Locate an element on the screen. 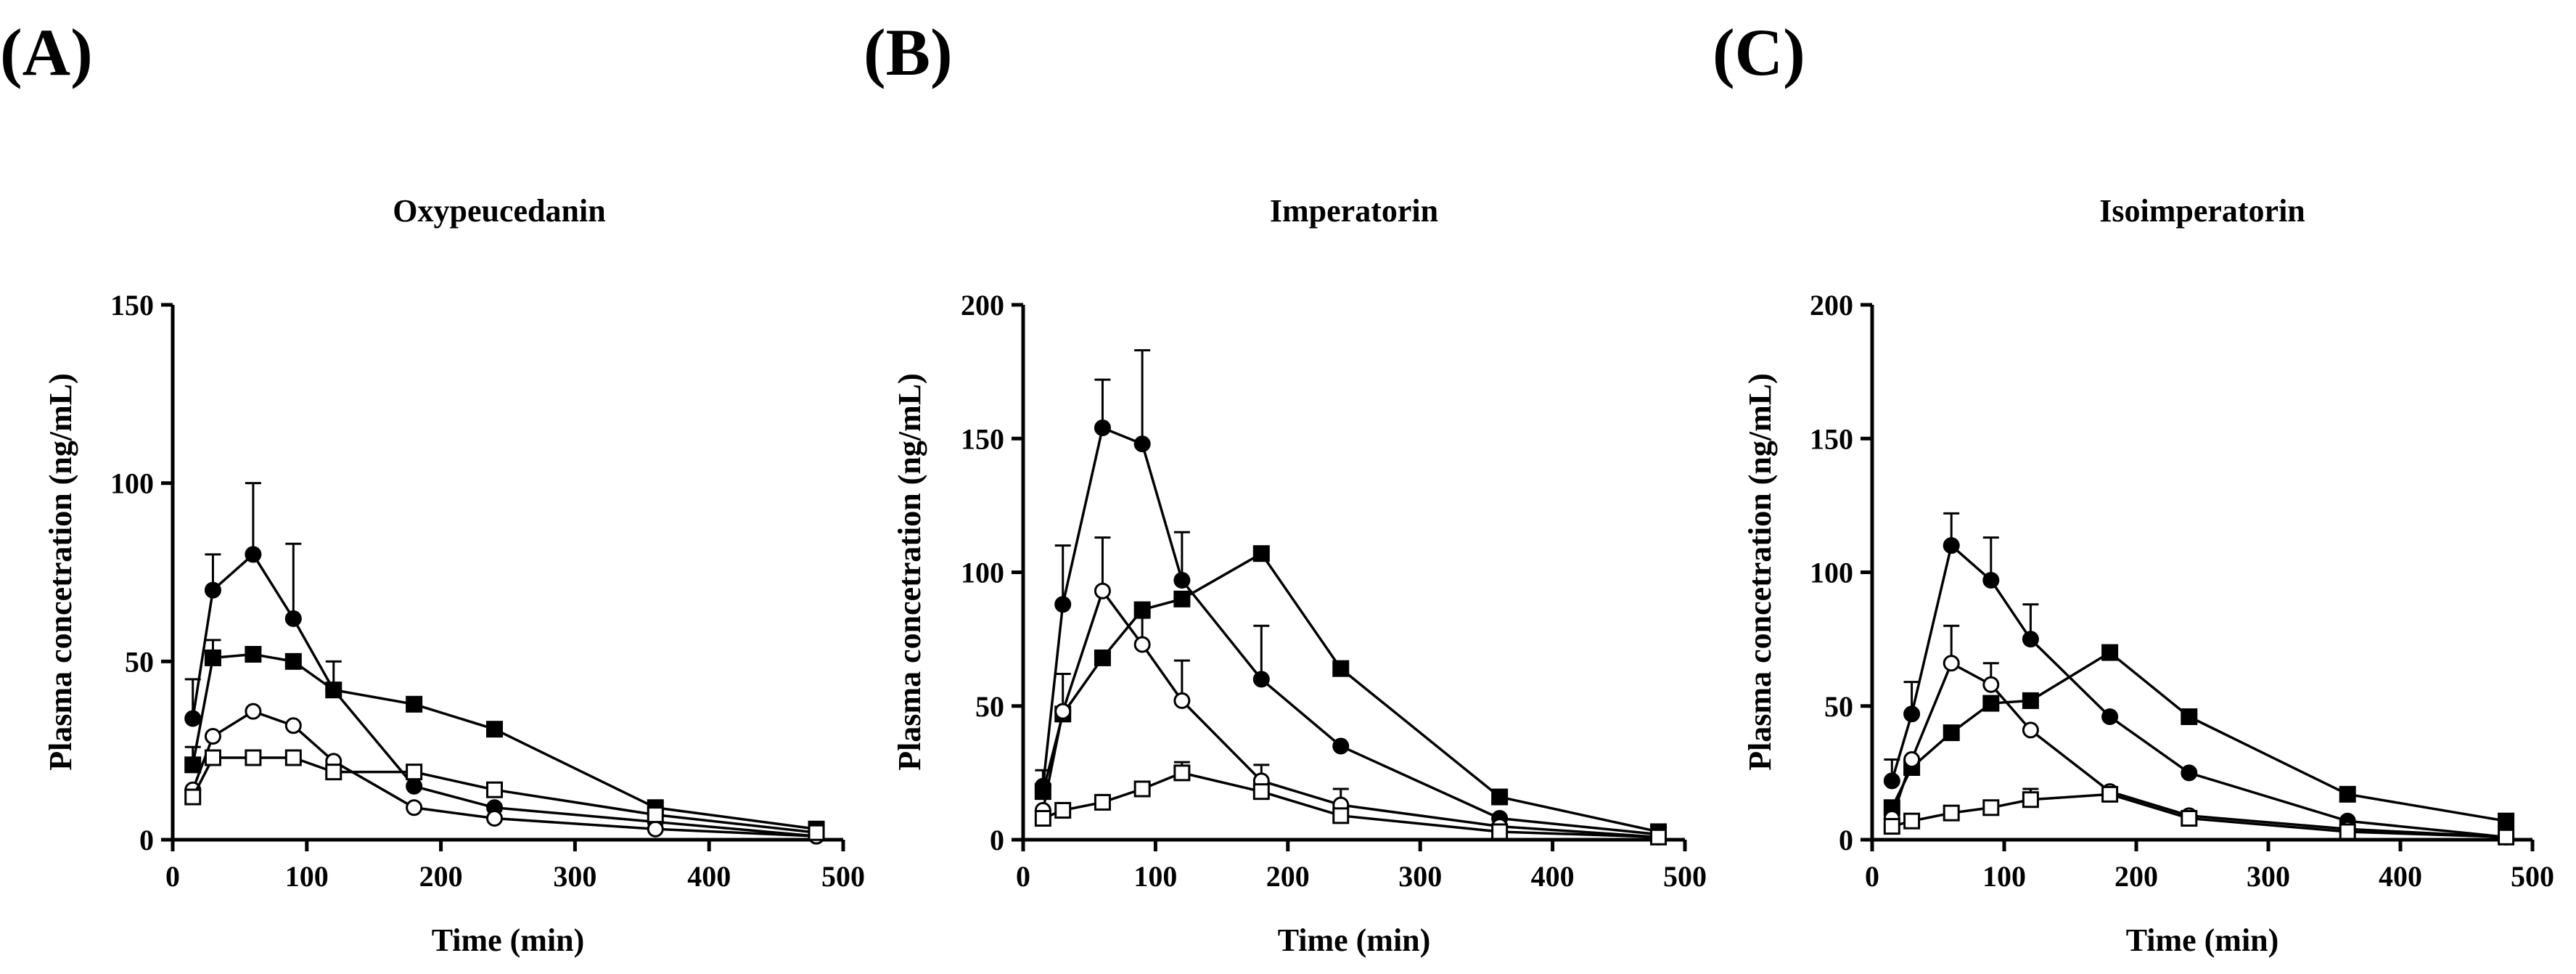 This screenshot has height=974, width=2576. panel-label: (A) is located at coordinates (46, 52).